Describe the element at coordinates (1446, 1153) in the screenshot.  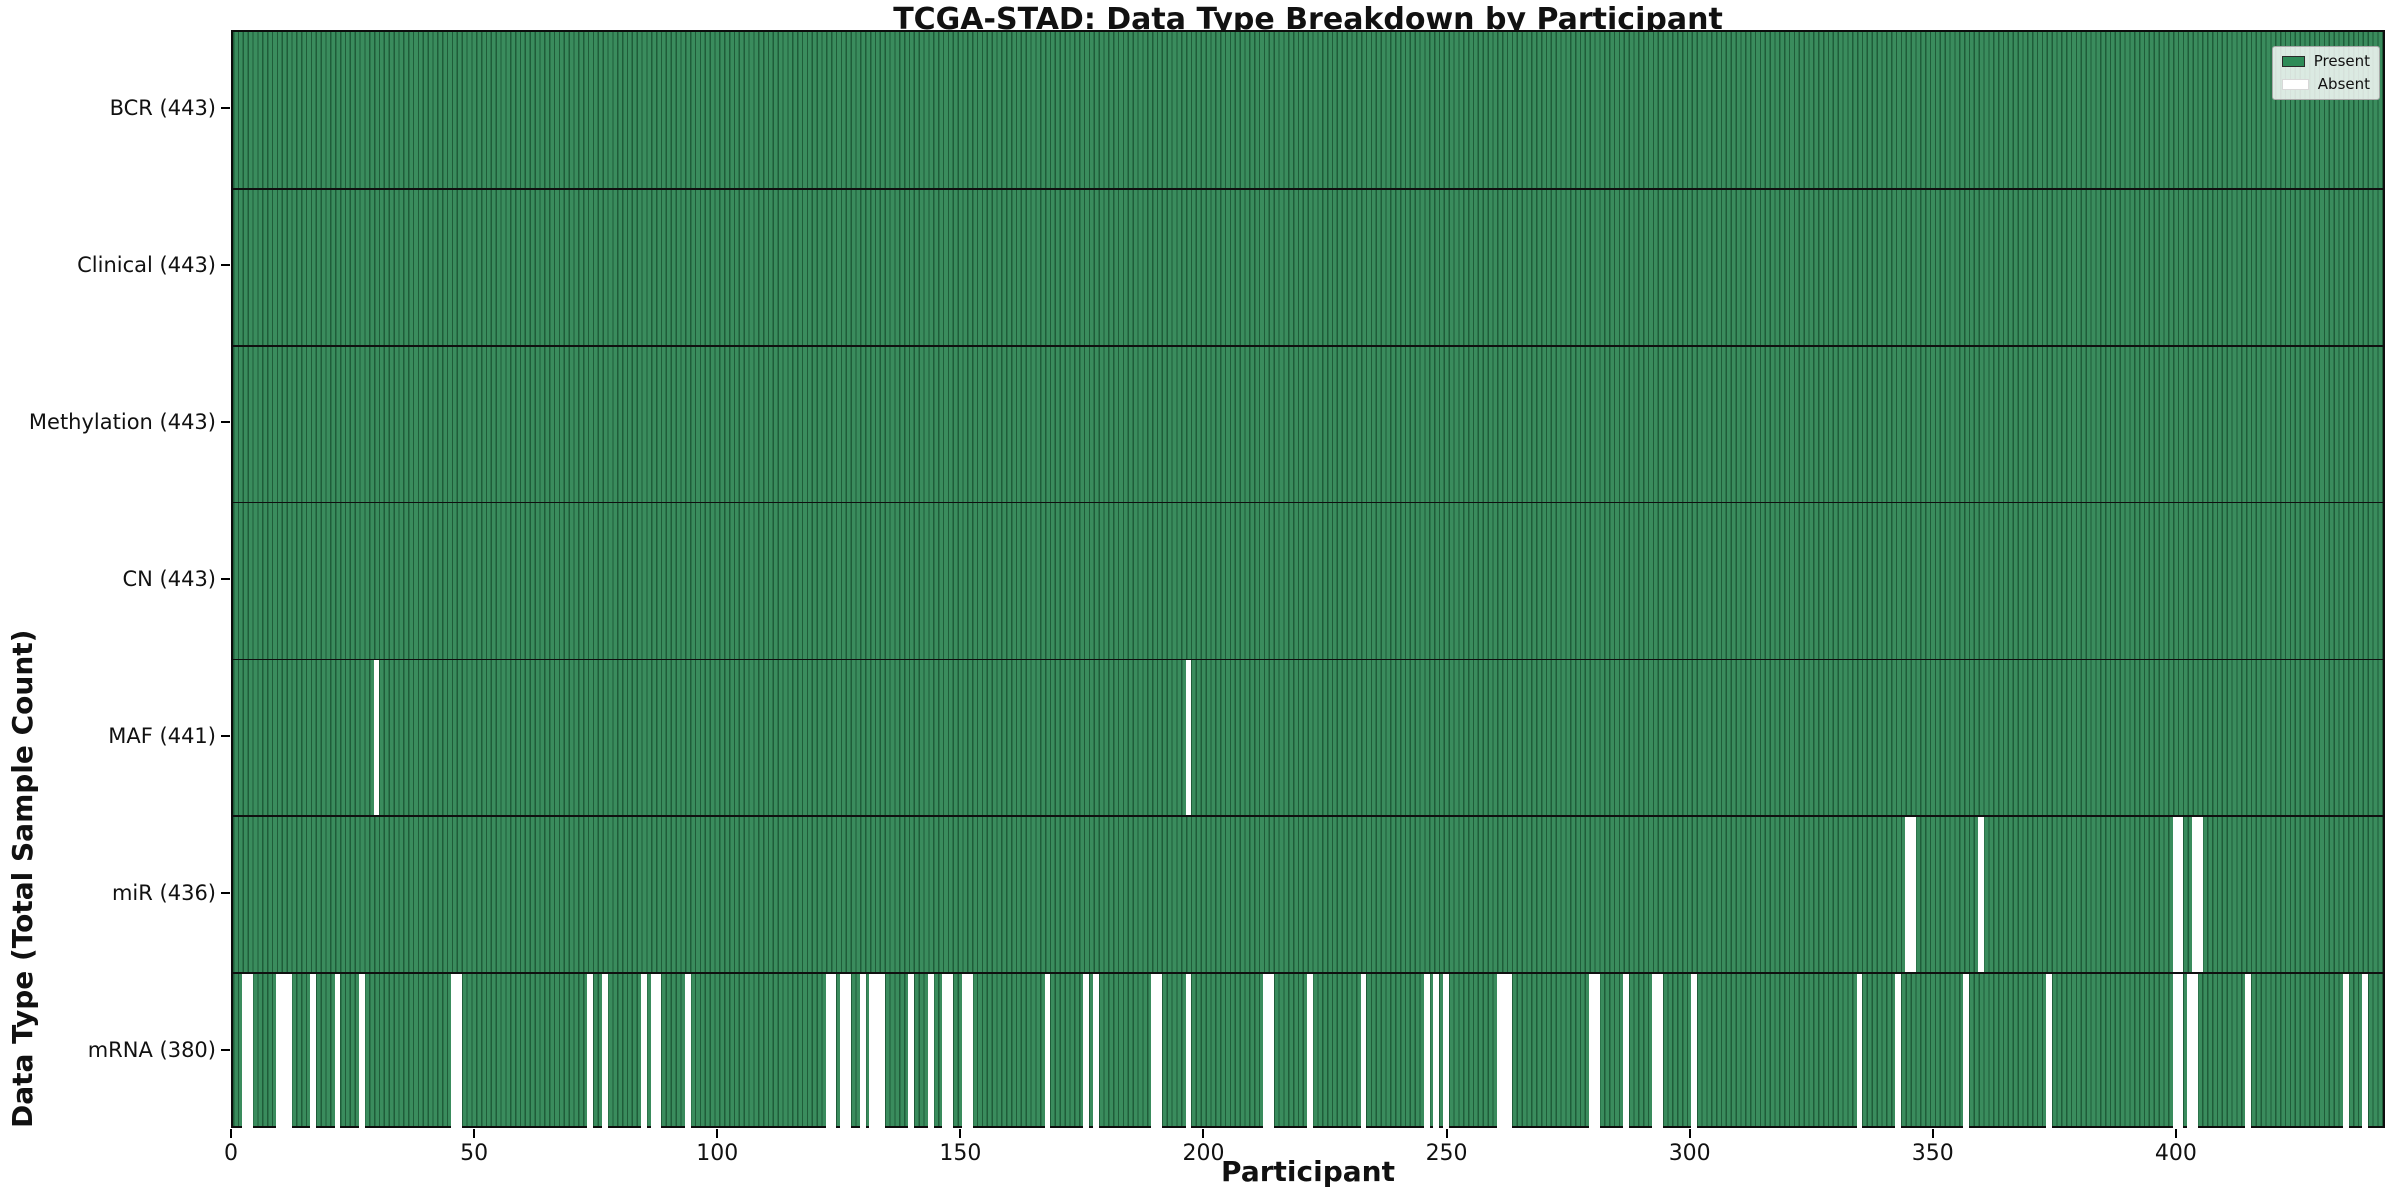
I see `x-tick-label: 250` at that location.